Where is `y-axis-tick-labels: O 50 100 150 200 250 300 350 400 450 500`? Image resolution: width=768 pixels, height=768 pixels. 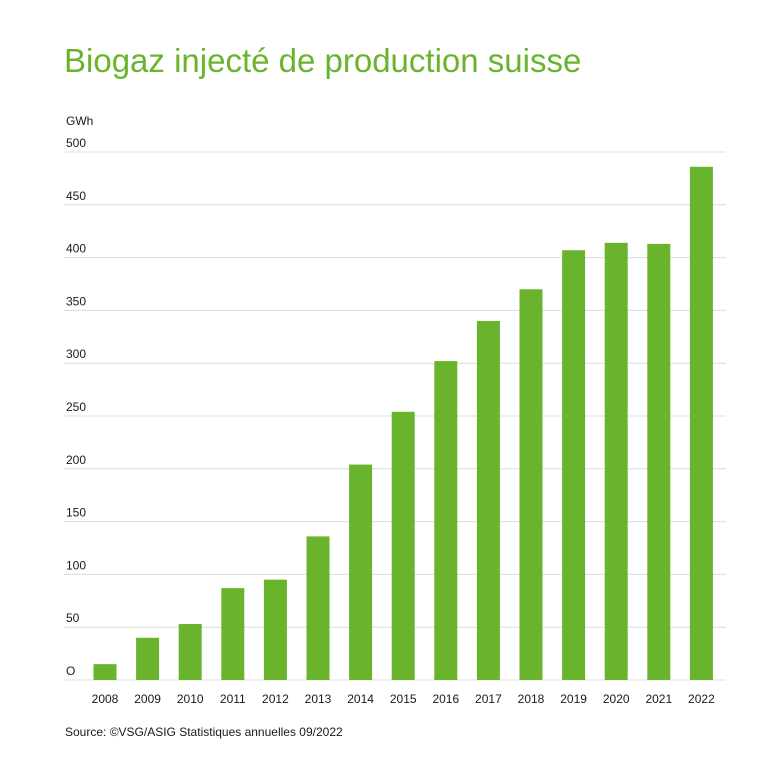 y-axis-tick-labels: O 50 100 150 200 250 300 350 400 450 500 is located at coordinates (76, 407).